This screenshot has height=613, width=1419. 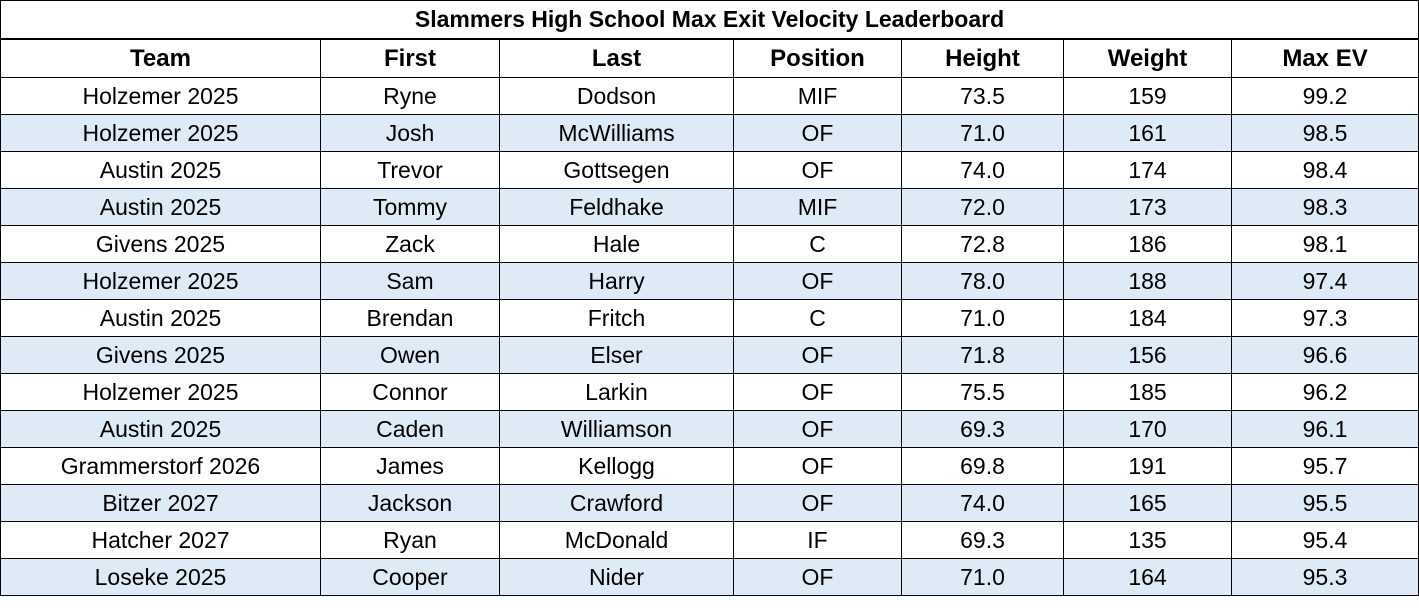 I want to click on table-cell: Hatcher 2027, so click(x=160, y=540).